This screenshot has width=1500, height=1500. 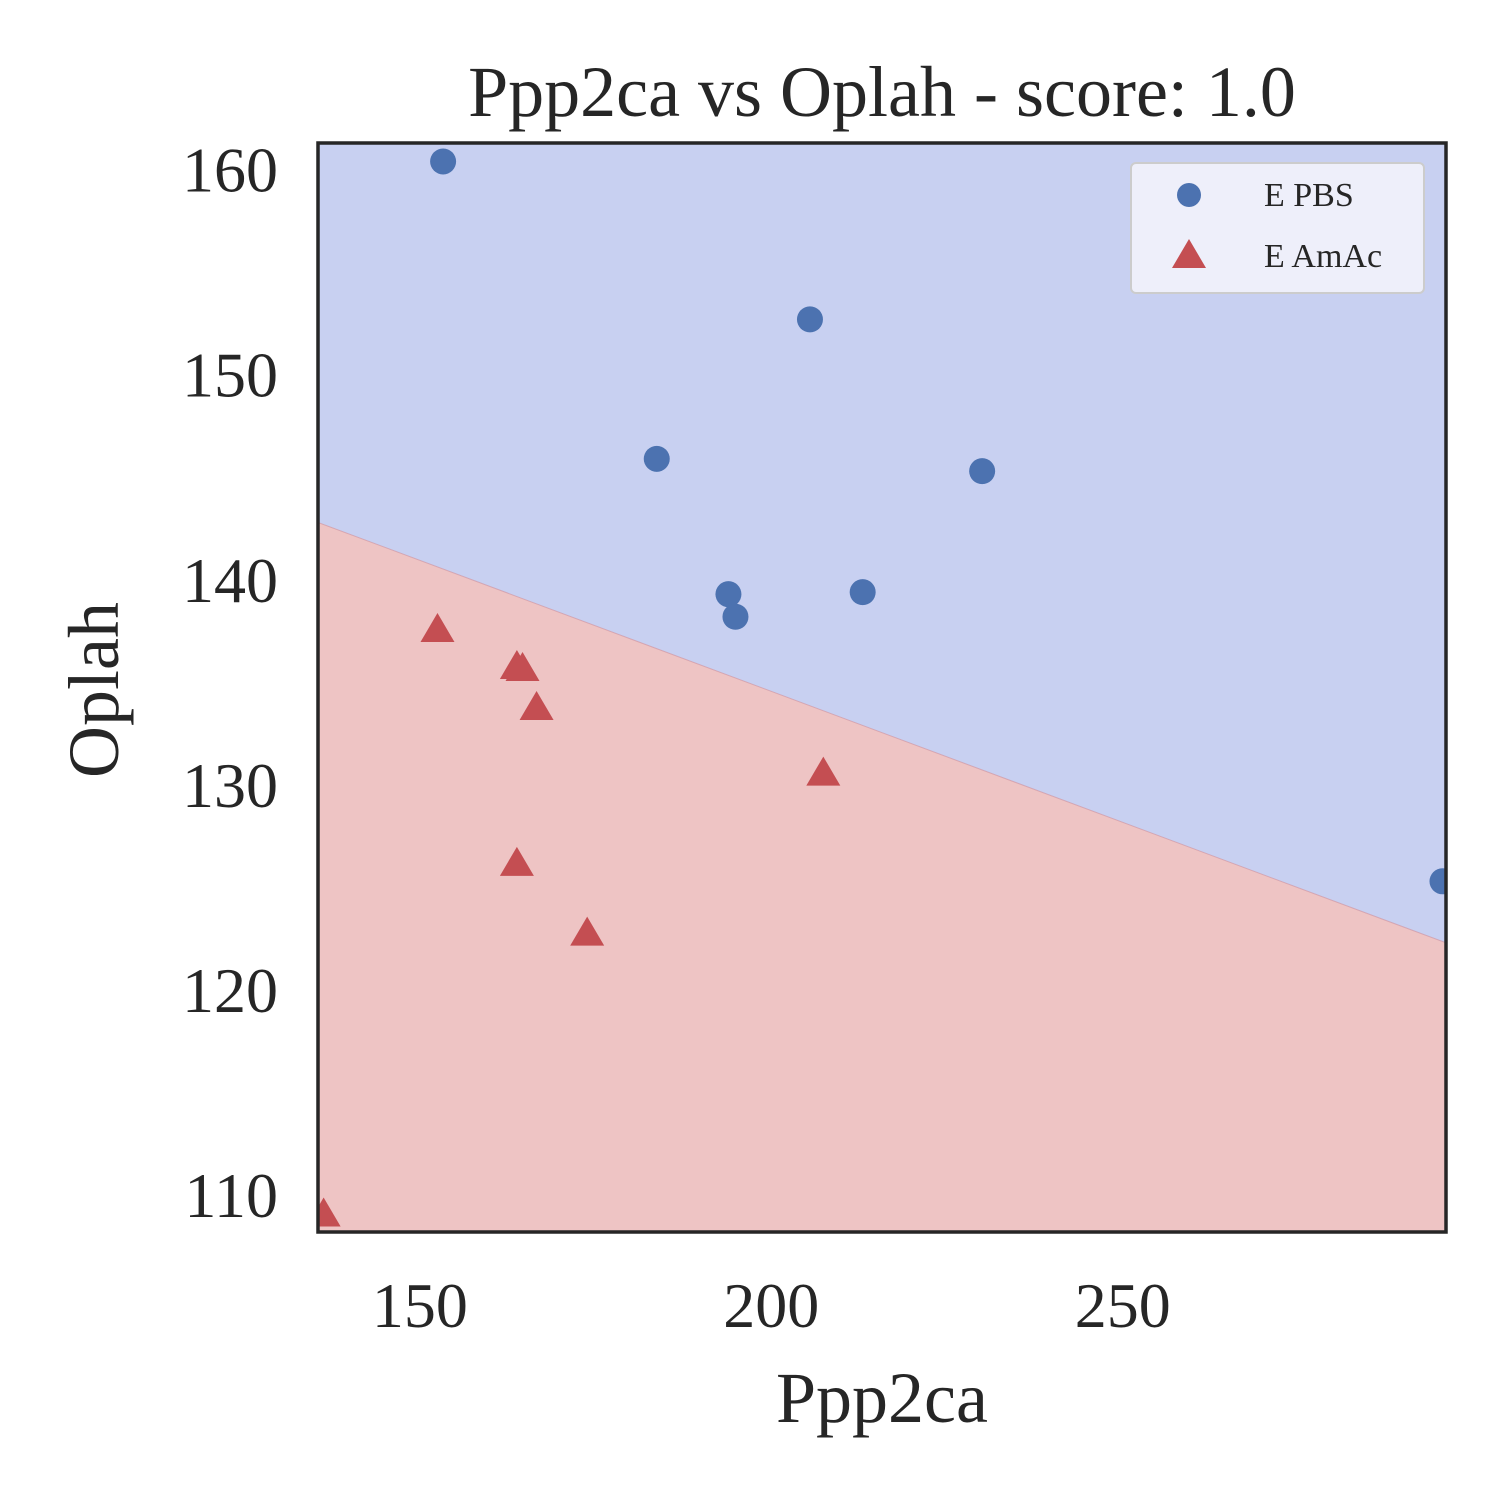 What do you see at coordinates (230, 990) in the screenshot?
I see `y-tick-label: 120` at bounding box center [230, 990].